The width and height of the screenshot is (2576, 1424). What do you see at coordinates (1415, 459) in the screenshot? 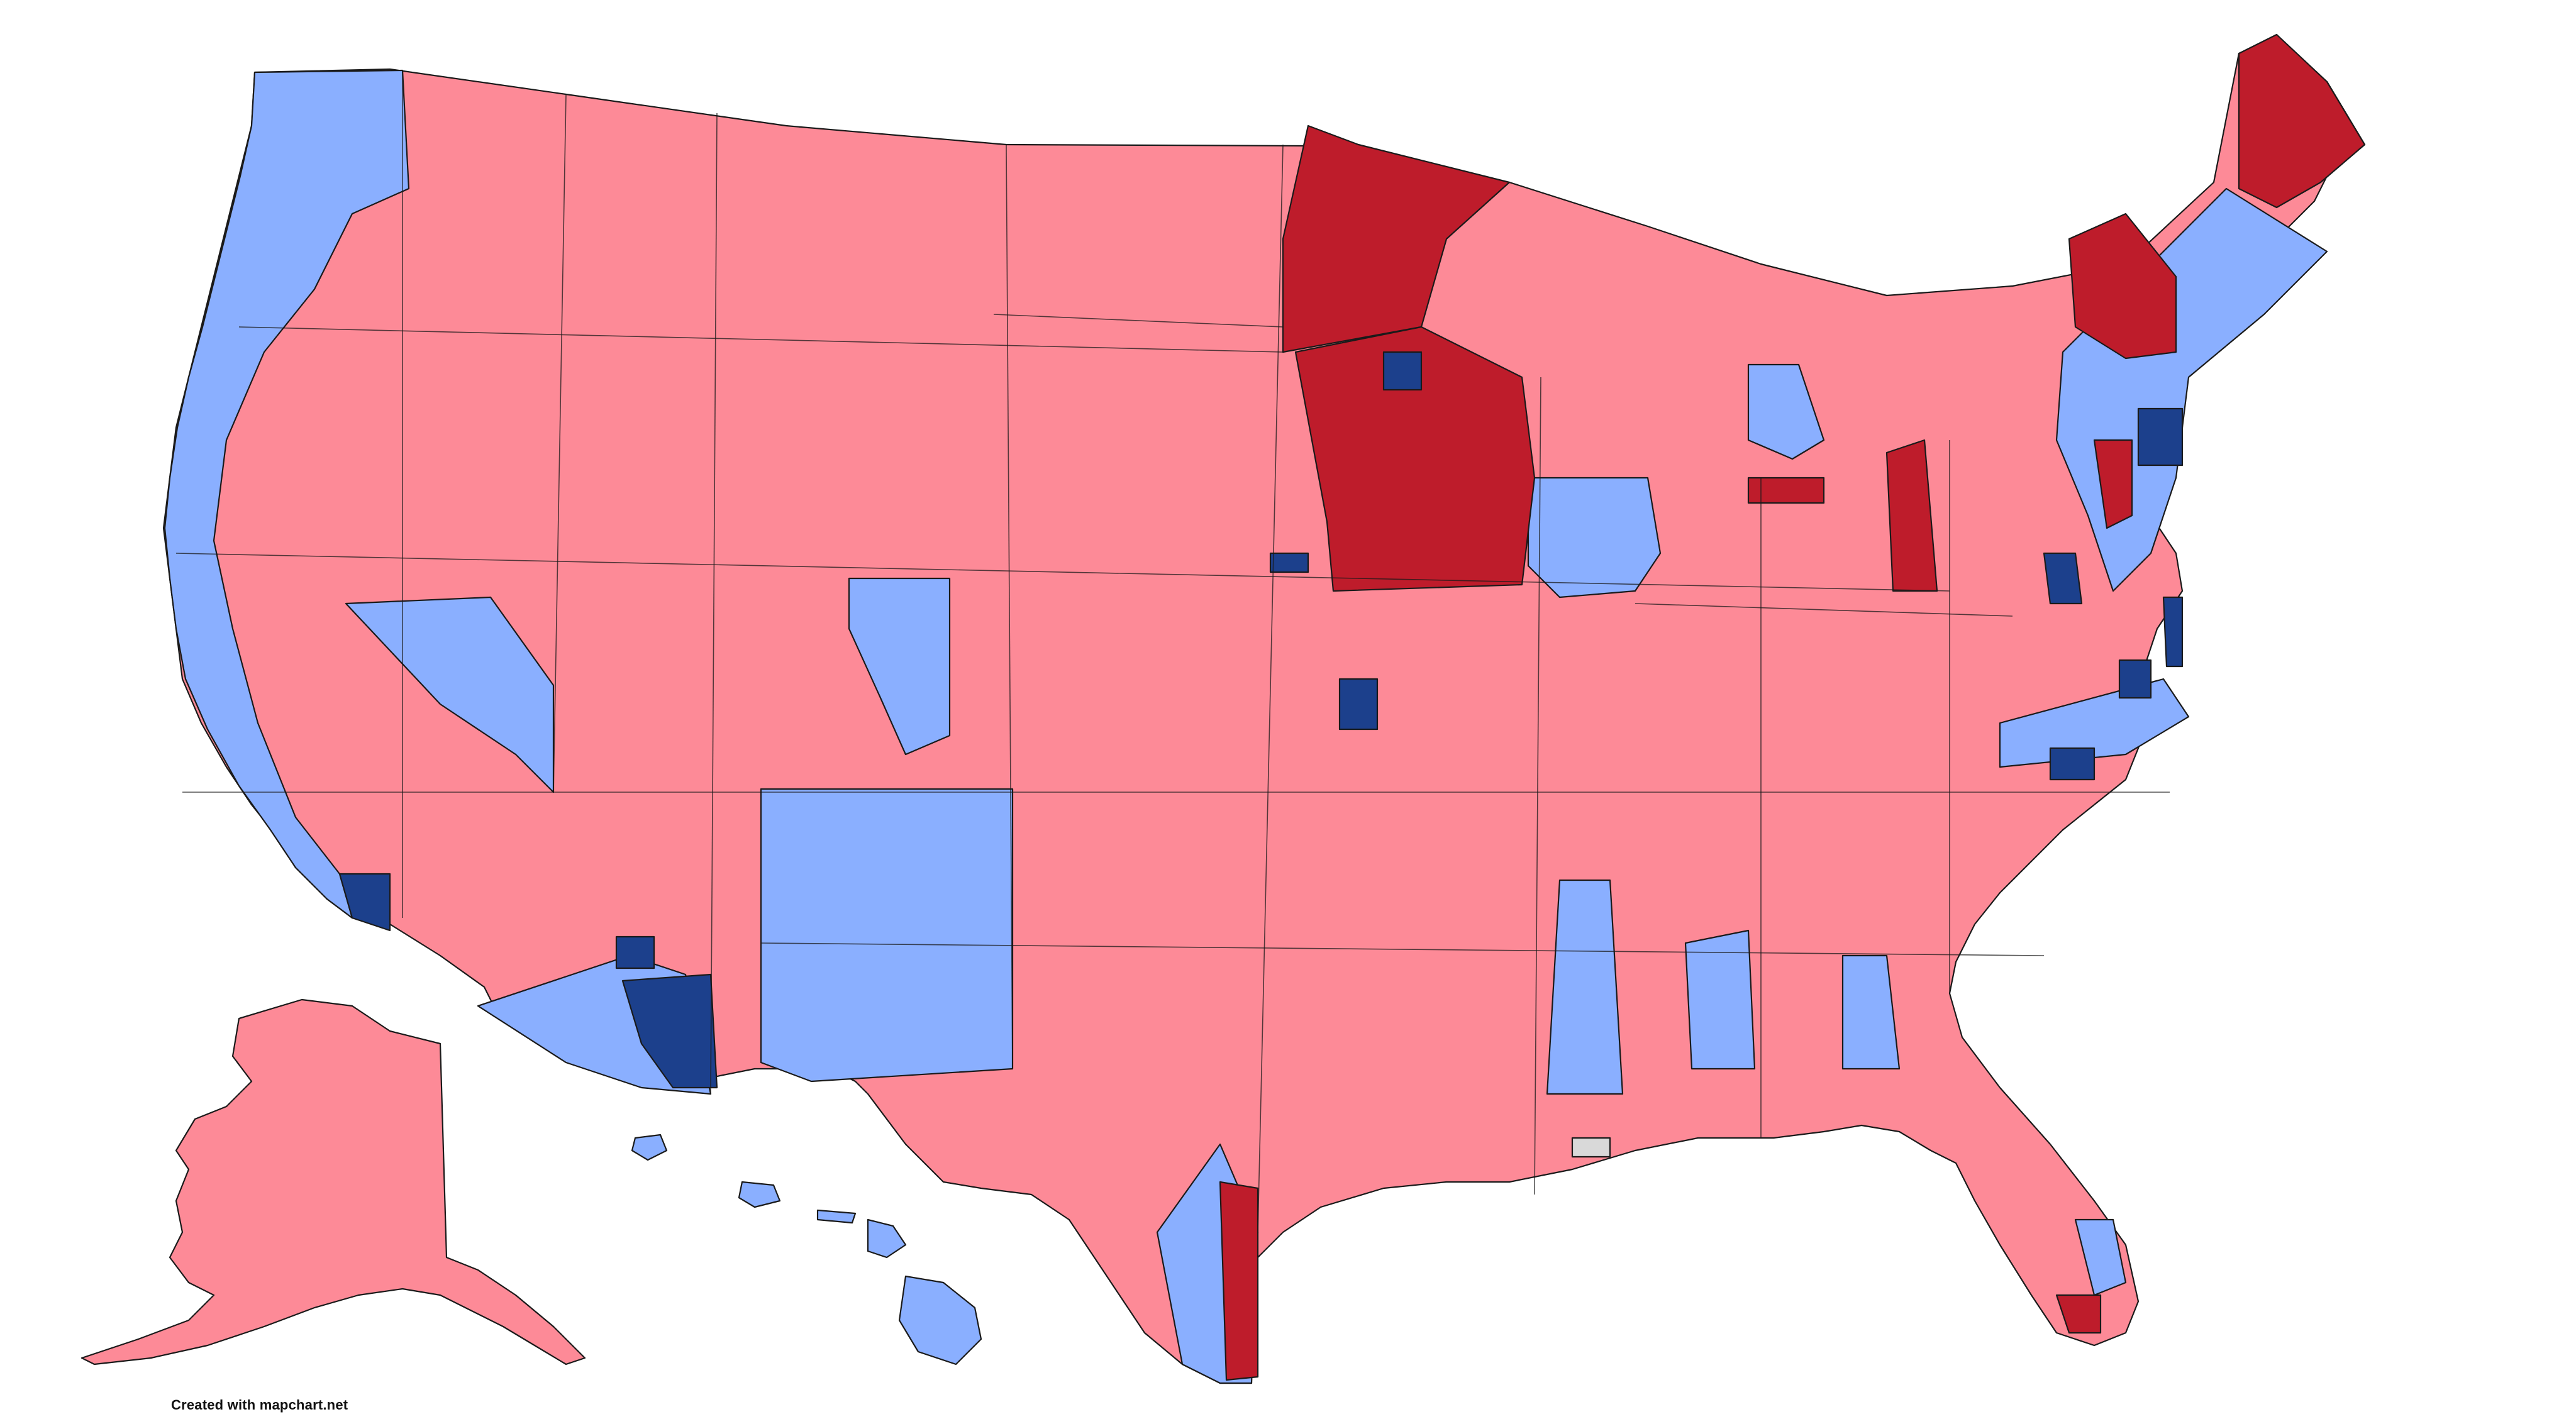
I see `district-region-iowa-wisconsin` at bounding box center [1415, 459].